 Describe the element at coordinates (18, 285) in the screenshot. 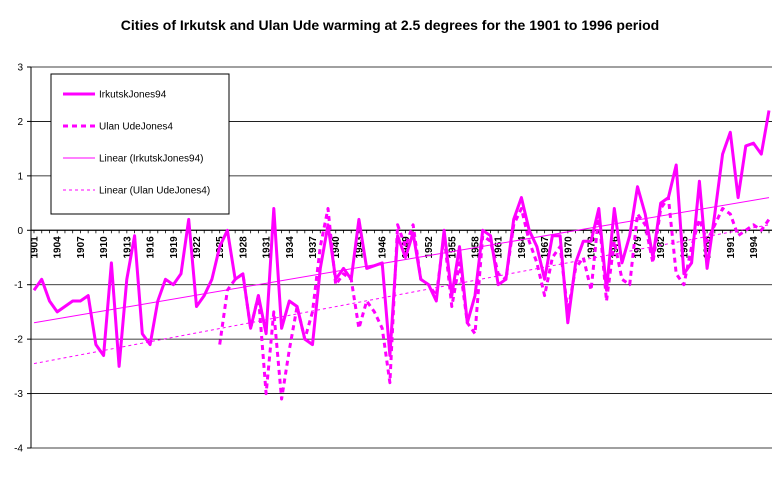

I see `y-tick-label: -1` at that location.